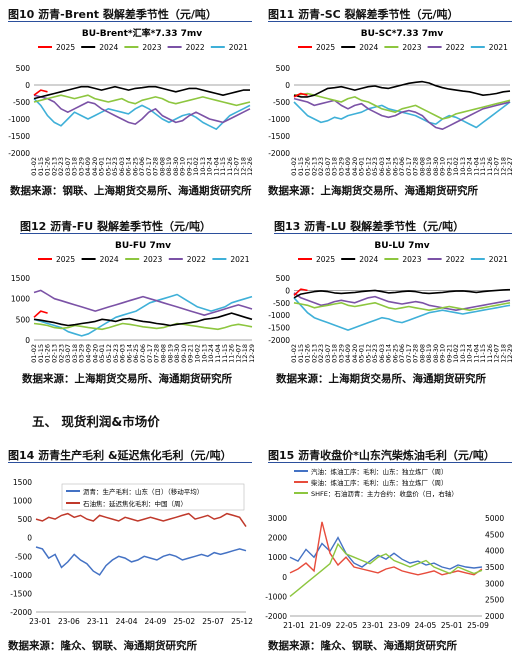 Image resolution: width=518 pixels, height=658 pixels. What do you see at coordinates (142, 100) in the screenshot?
I see `series-line-2023` at bounding box center [142, 100].